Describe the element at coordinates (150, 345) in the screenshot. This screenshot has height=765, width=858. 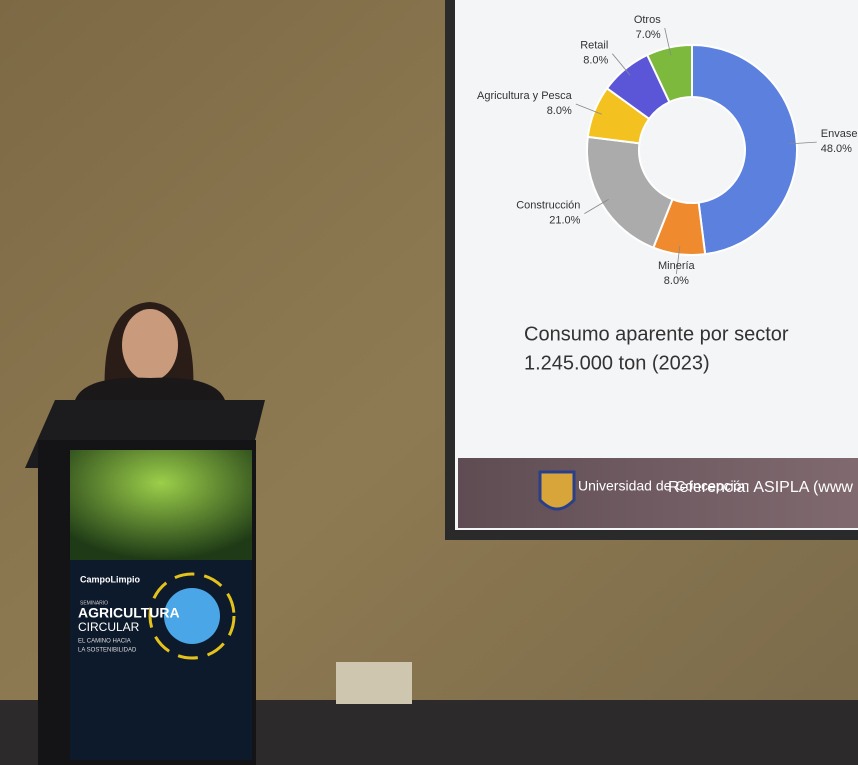
I see `face` at that location.